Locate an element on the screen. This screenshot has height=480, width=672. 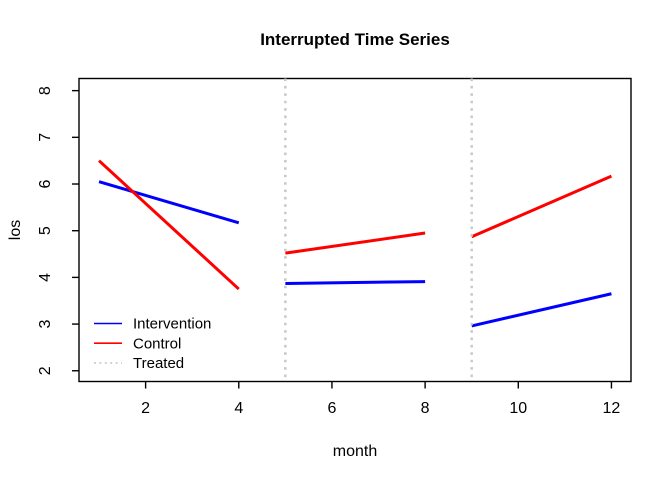
x-tick-label: 2 is located at coordinates (145, 408).